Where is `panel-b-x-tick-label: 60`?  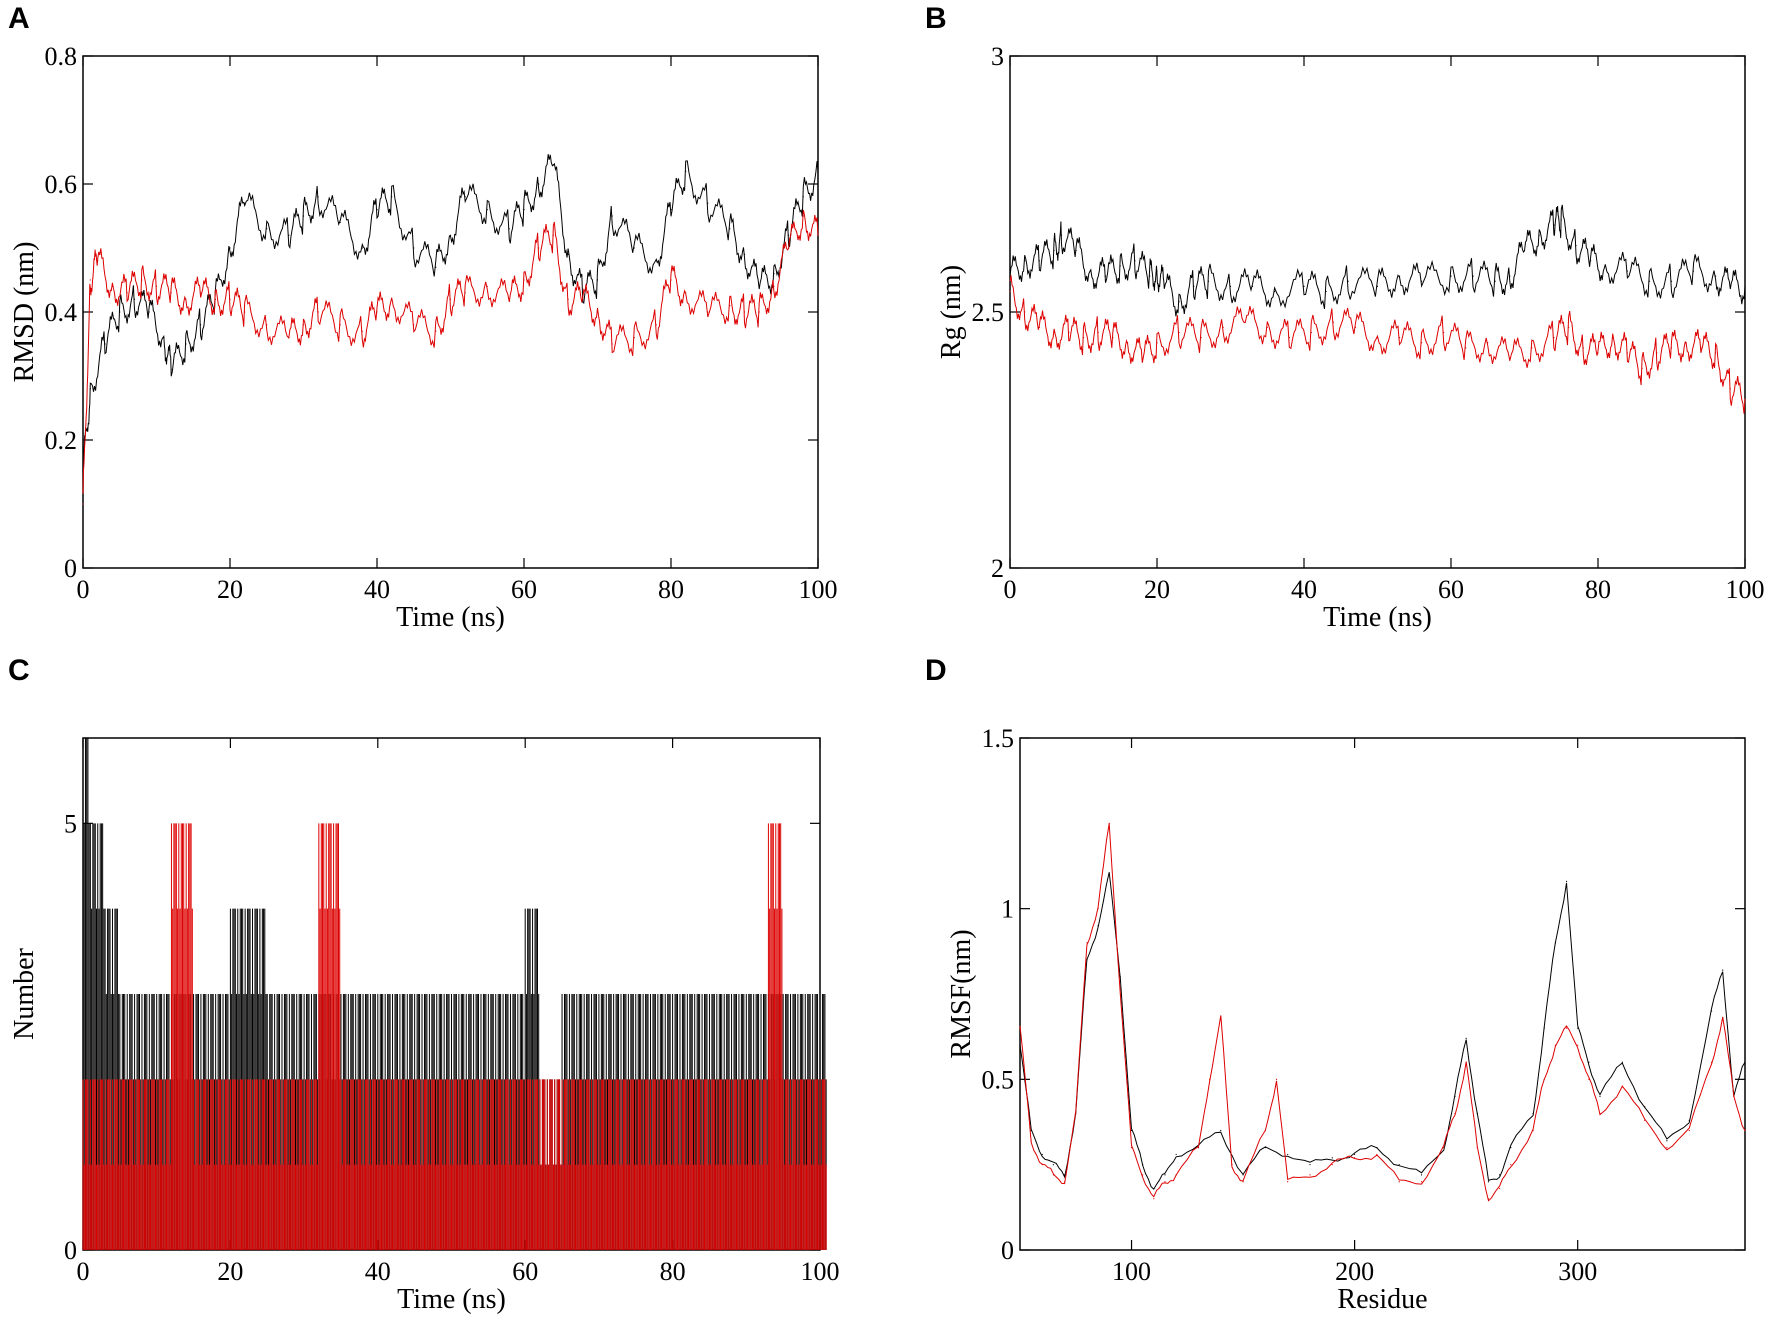 panel-b-x-tick-label: 60 is located at coordinates (1451, 589).